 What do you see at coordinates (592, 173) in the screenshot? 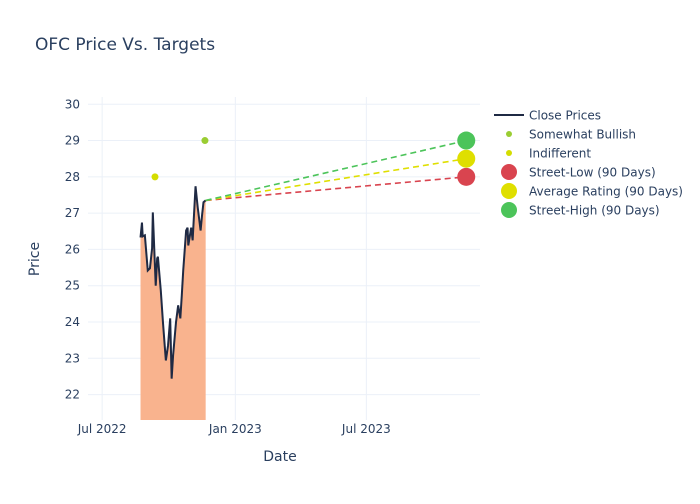
I see `legend-label: Street-Low (90 Days)` at bounding box center [592, 173].